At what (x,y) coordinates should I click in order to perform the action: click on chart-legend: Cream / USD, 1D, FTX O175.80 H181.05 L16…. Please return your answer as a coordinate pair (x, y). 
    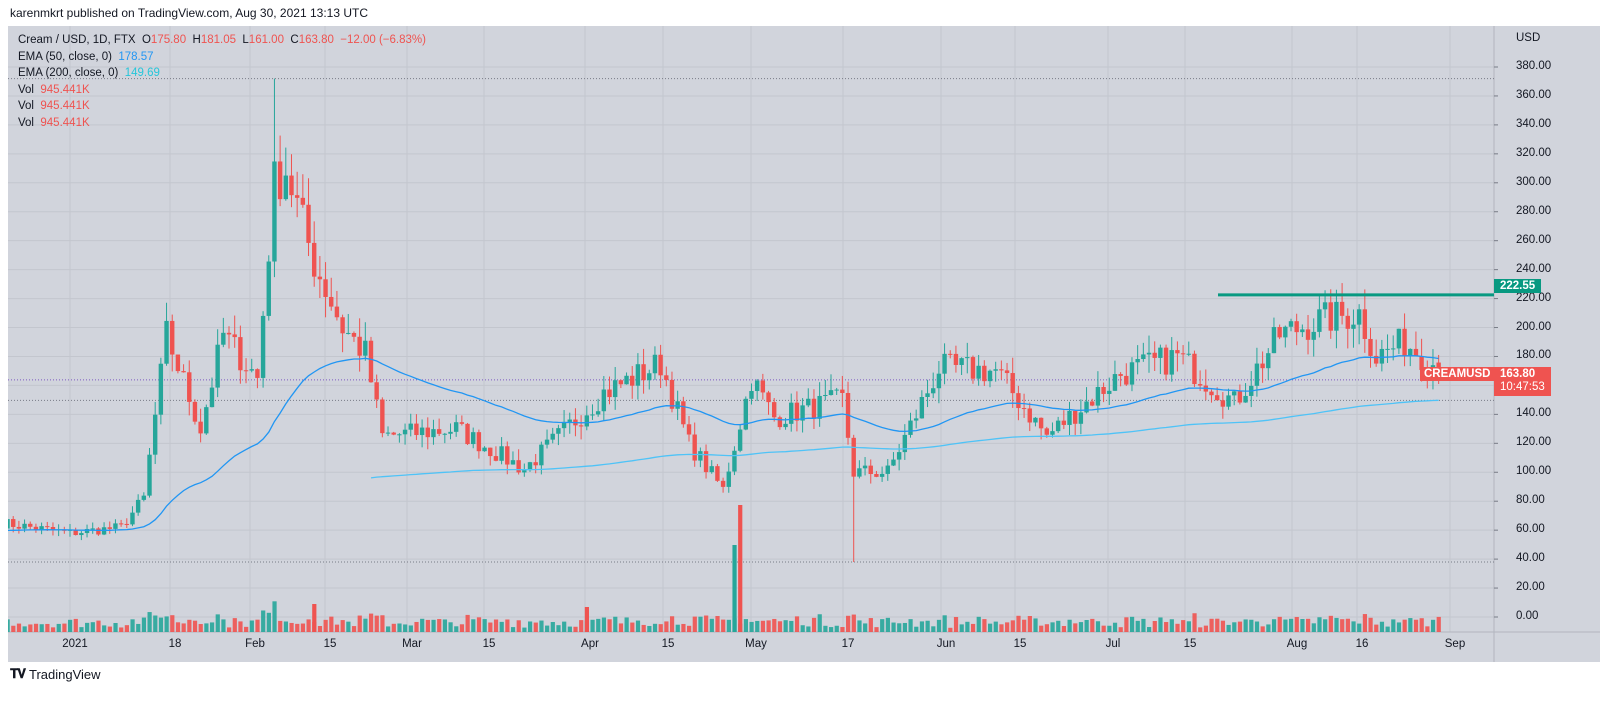
    Looking at the image, I should click on (222, 81).